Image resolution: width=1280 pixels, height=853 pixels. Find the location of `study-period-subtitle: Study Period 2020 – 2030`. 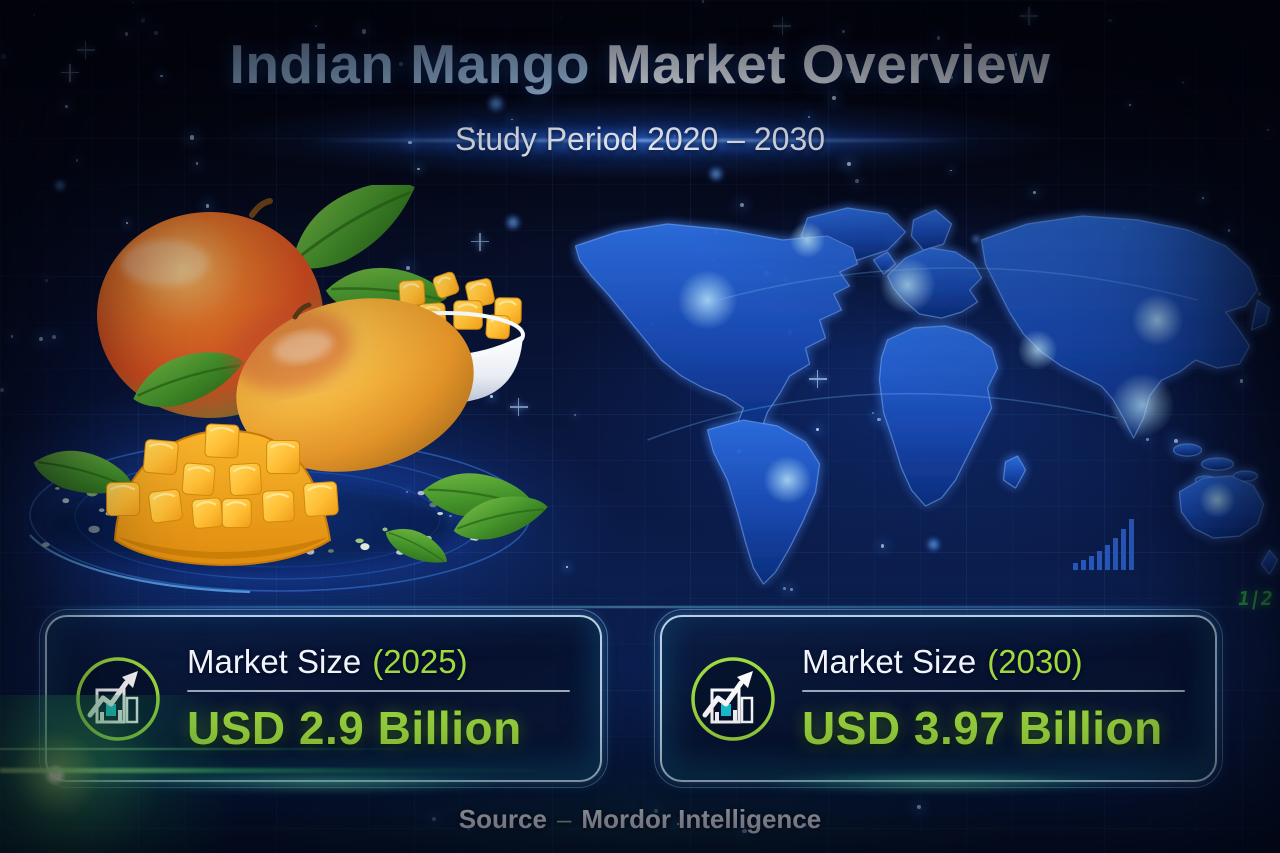

study-period-subtitle: Study Period 2020 – 2030 is located at coordinates (640, 138).